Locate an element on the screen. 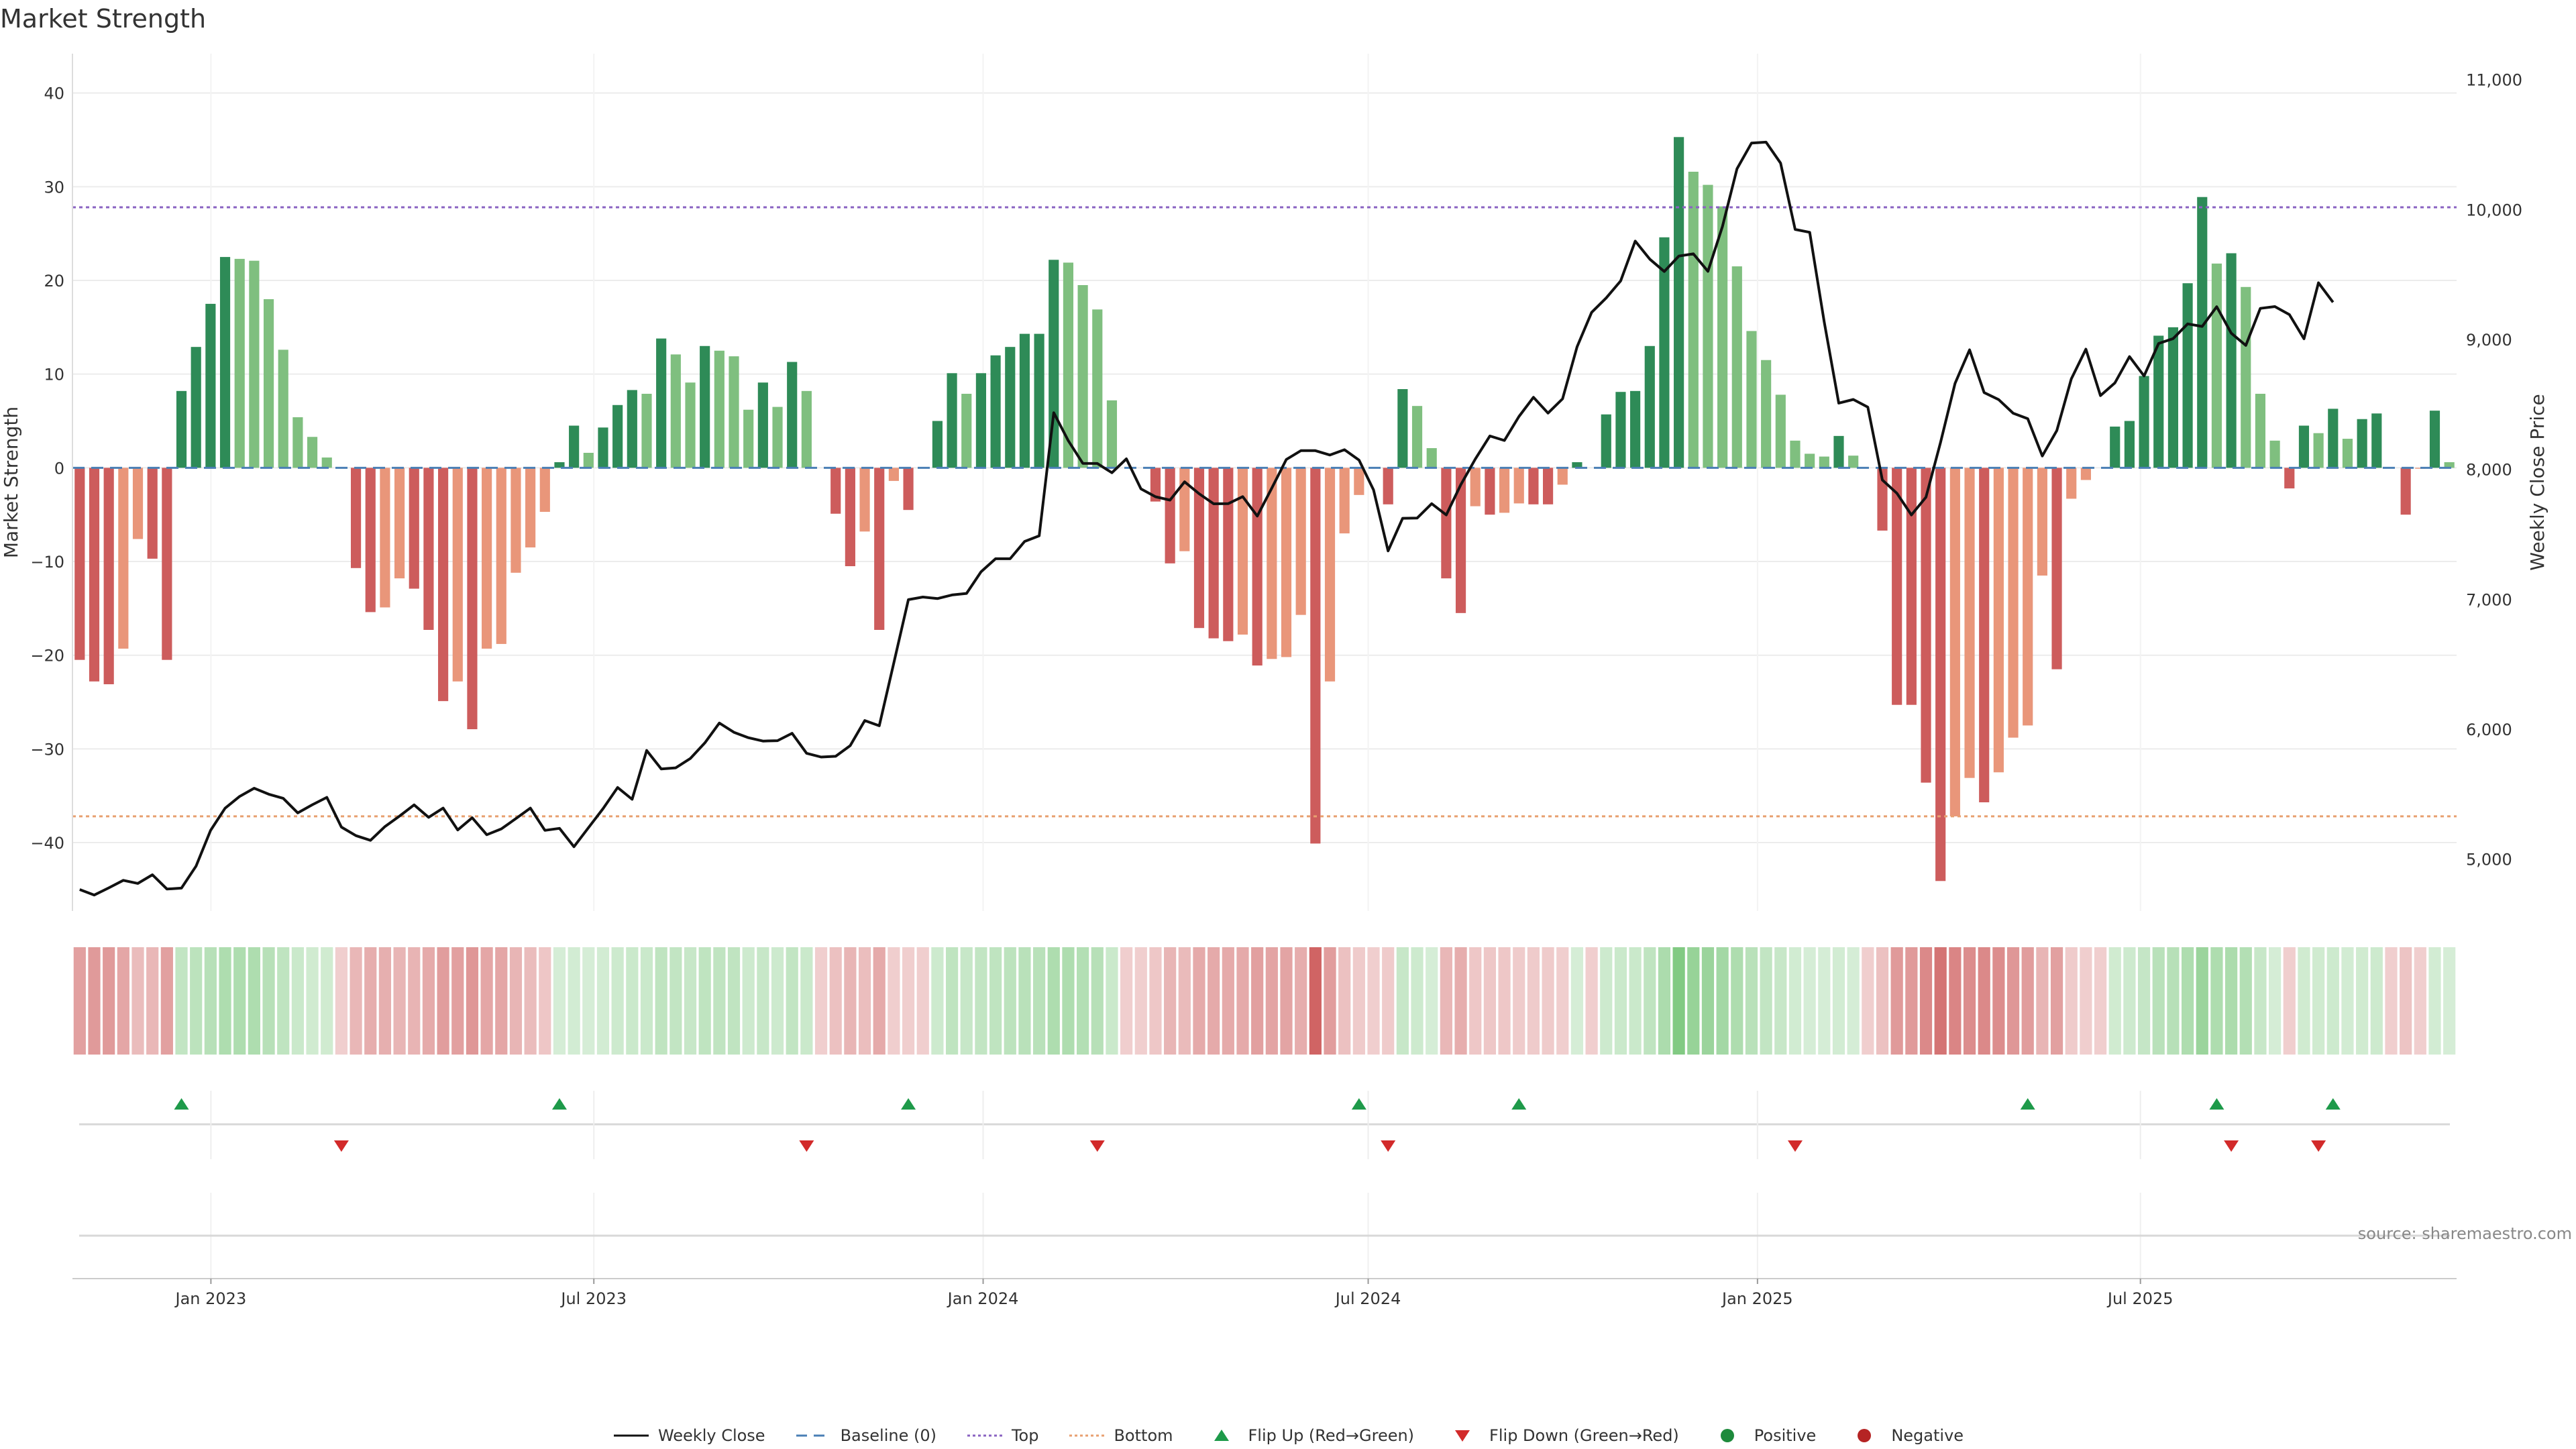 This screenshot has height=1449, width=2576. x-tick-label: Jan 2025 is located at coordinates (1757, 1298).